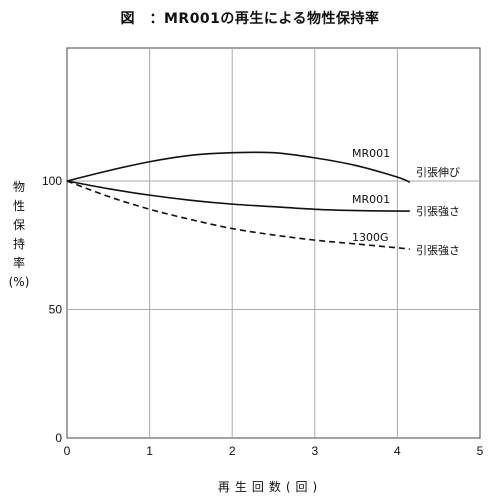 The width and height of the screenshot is (500, 501). I want to click on x-axis-label: 再生回数(回), so click(270, 487).